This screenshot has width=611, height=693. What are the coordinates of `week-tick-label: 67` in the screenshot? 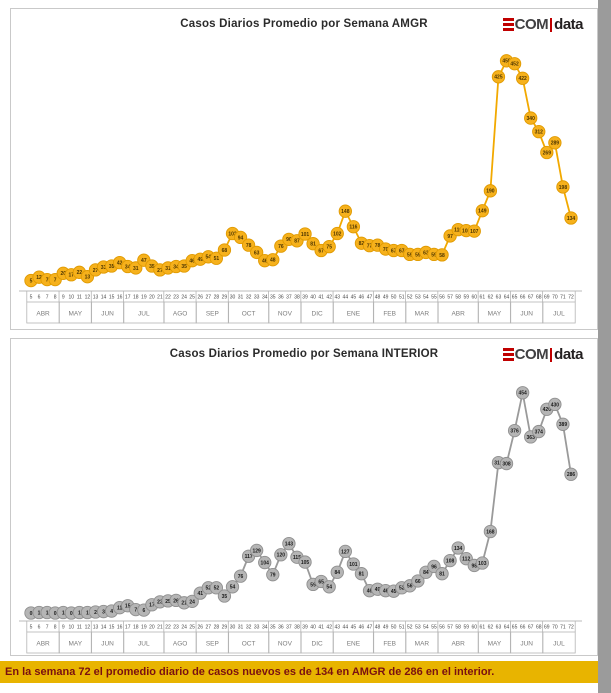 It's located at (531, 628).